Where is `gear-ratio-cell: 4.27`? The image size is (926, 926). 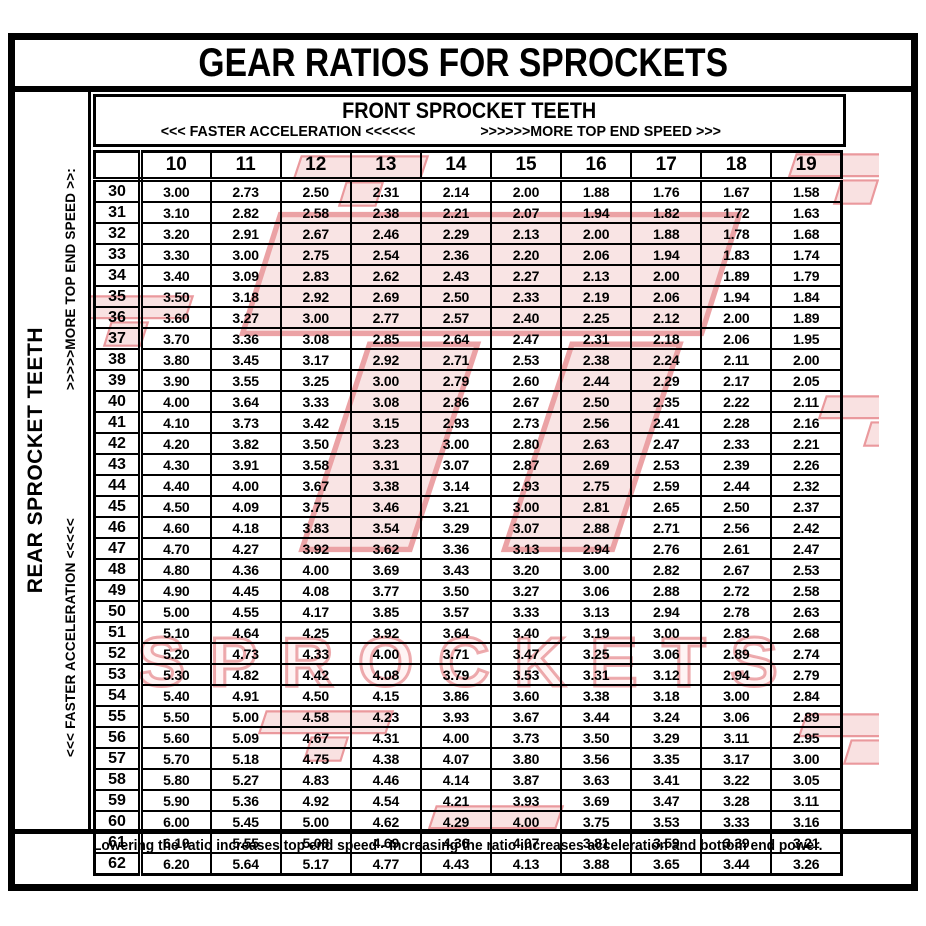
gear-ratio-cell: 4.27 is located at coordinates (245, 548).